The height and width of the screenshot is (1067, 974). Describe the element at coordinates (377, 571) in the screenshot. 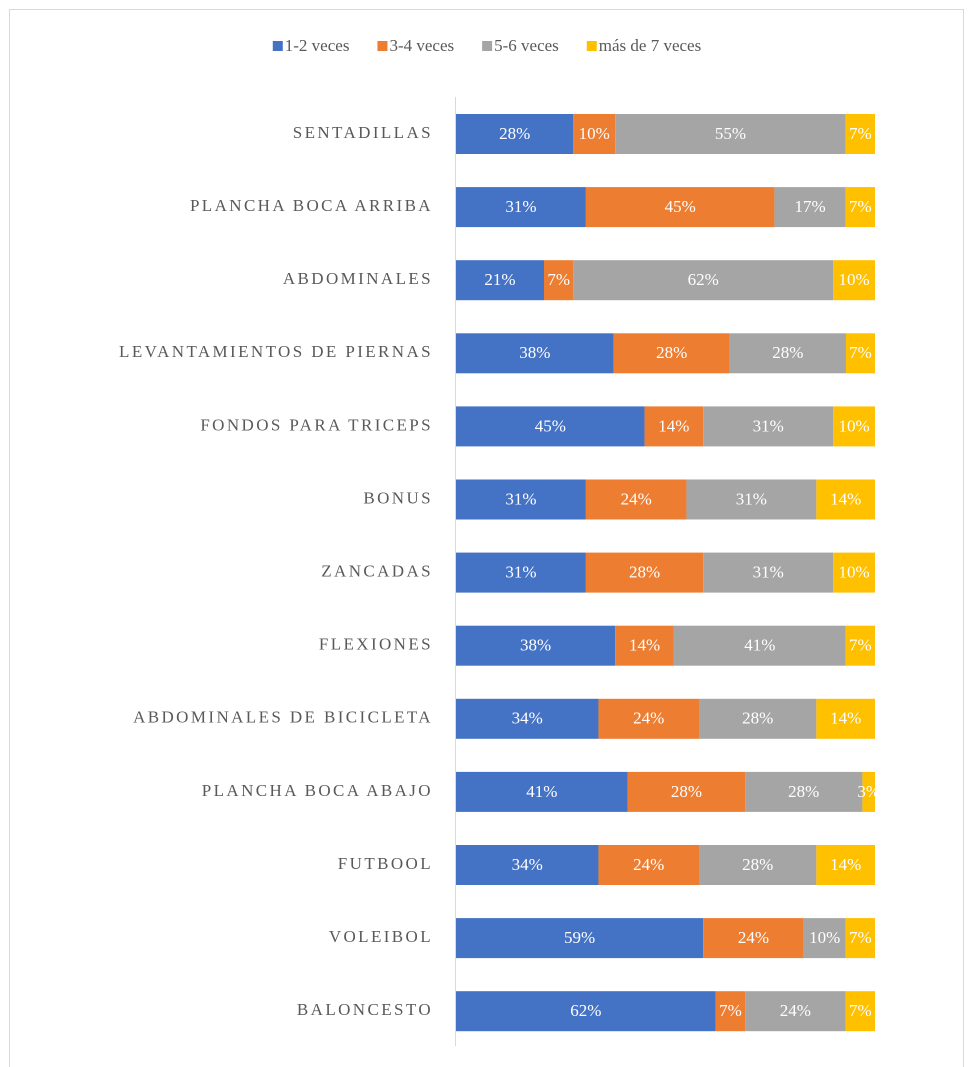

I see `y-tick-label: ZANCADAS` at that location.